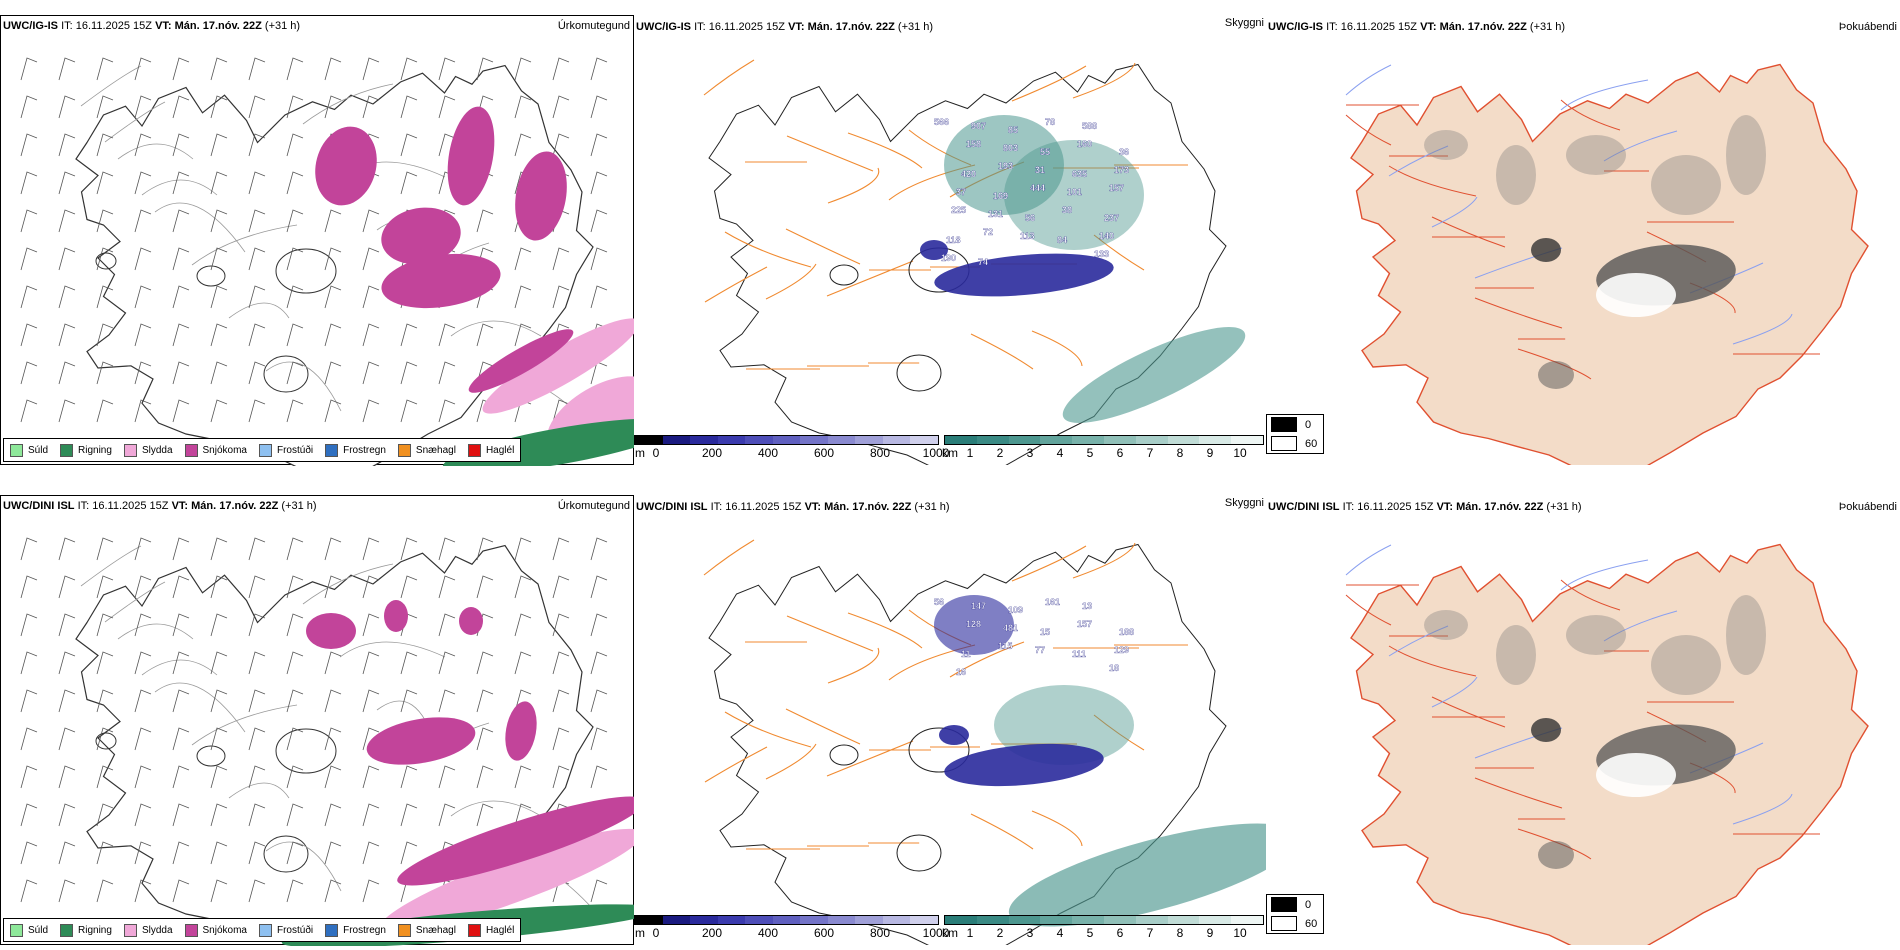  What do you see at coordinates (1116, 188) in the screenshot?
I see `visibility-value-label: 157` at bounding box center [1116, 188].